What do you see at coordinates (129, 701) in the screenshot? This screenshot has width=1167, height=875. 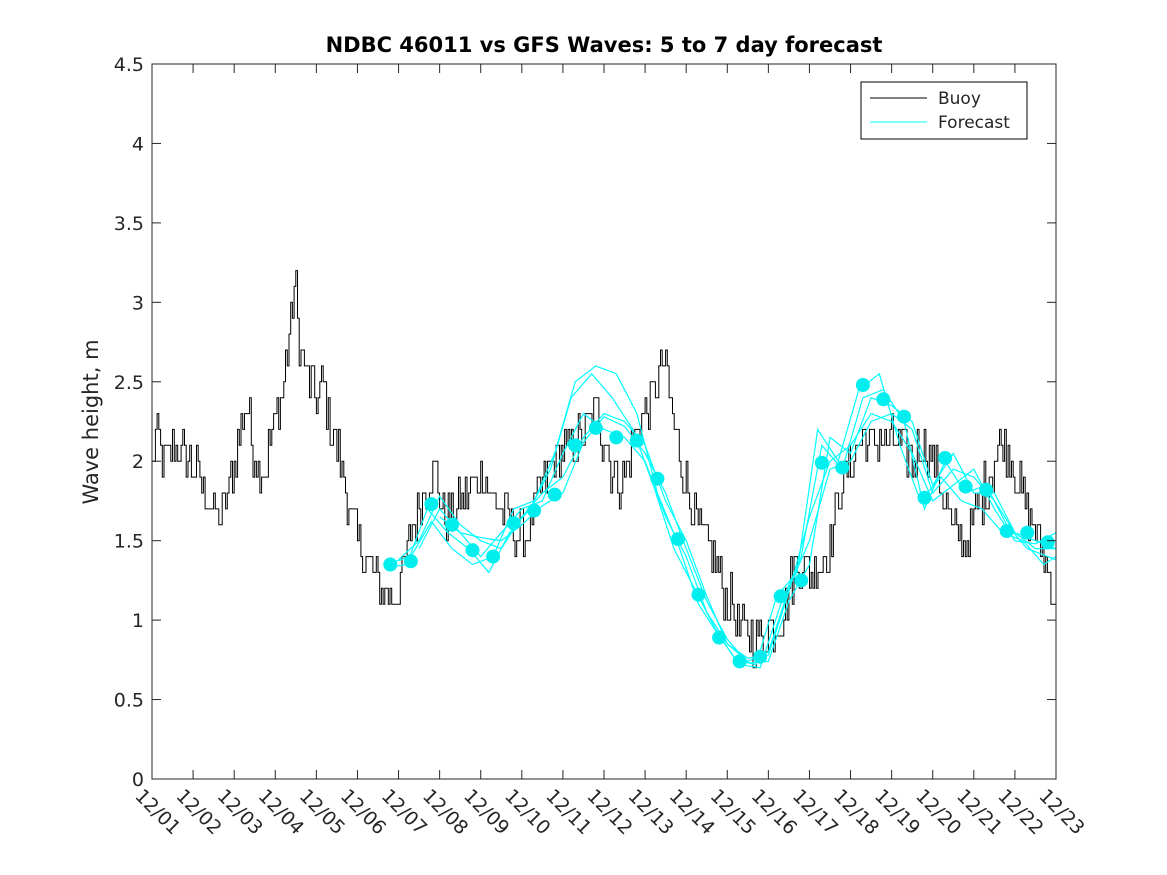 I see `y-tick-label: 0.5` at bounding box center [129, 701].